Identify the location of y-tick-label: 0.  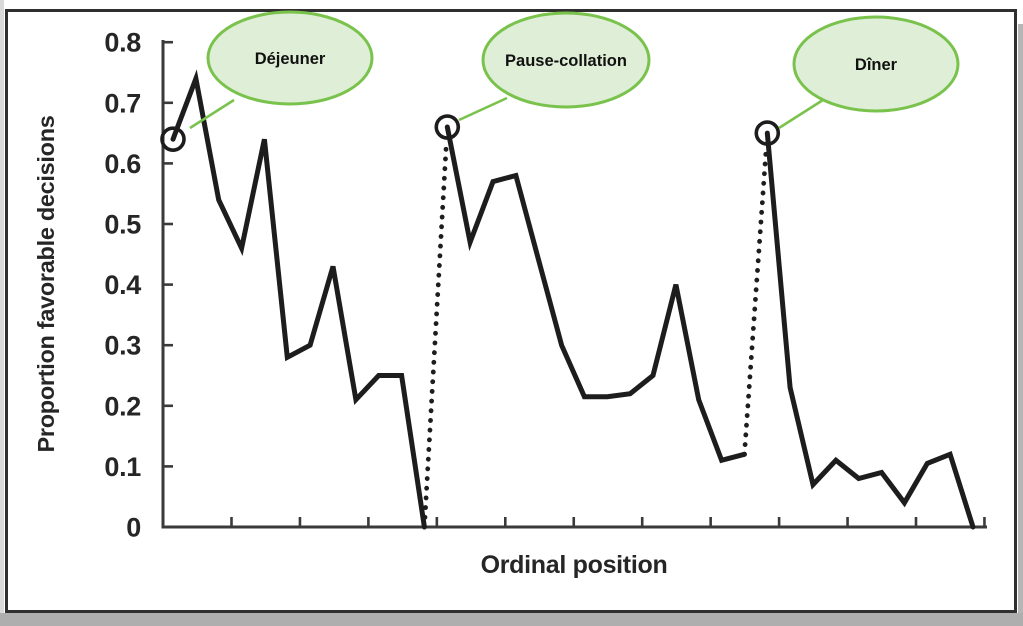
(133, 528).